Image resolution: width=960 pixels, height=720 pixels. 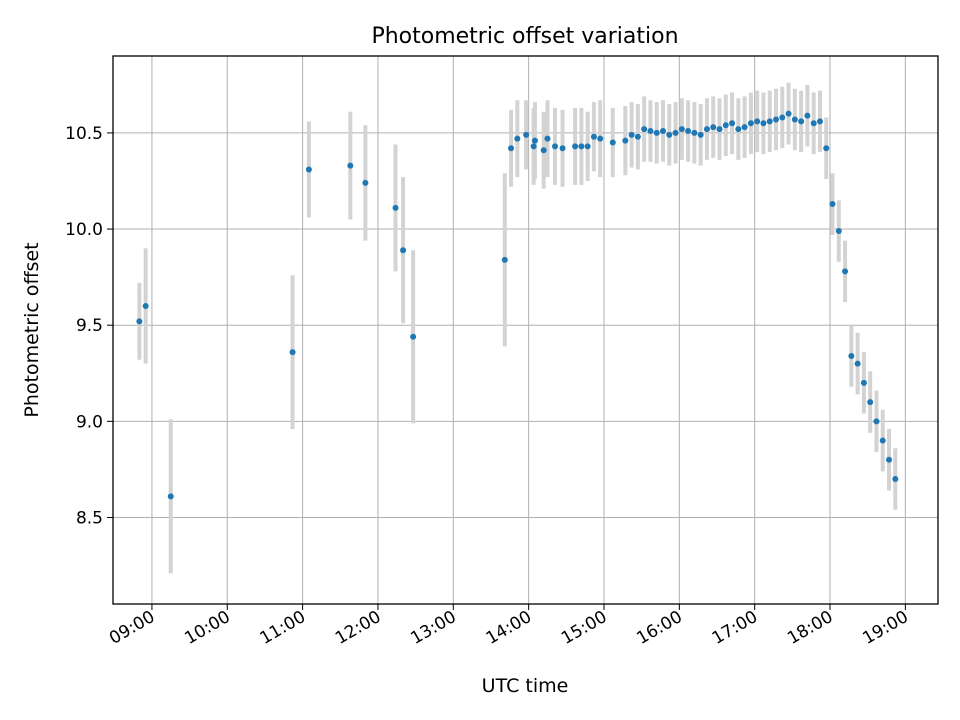 What do you see at coordinates (32, 329) in the screenshot?
I see `y-axis-label: Photometric offset` at bounding box center [32, 329].